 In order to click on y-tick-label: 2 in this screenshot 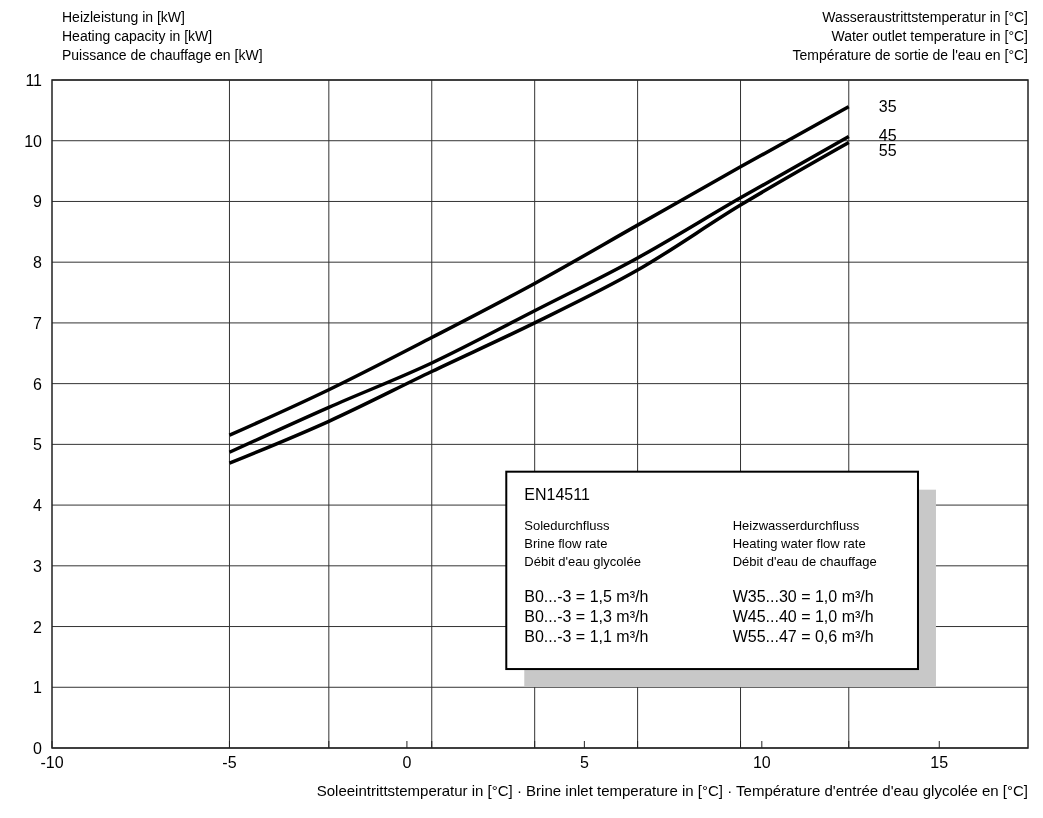, I will do `click(38, 627)`.